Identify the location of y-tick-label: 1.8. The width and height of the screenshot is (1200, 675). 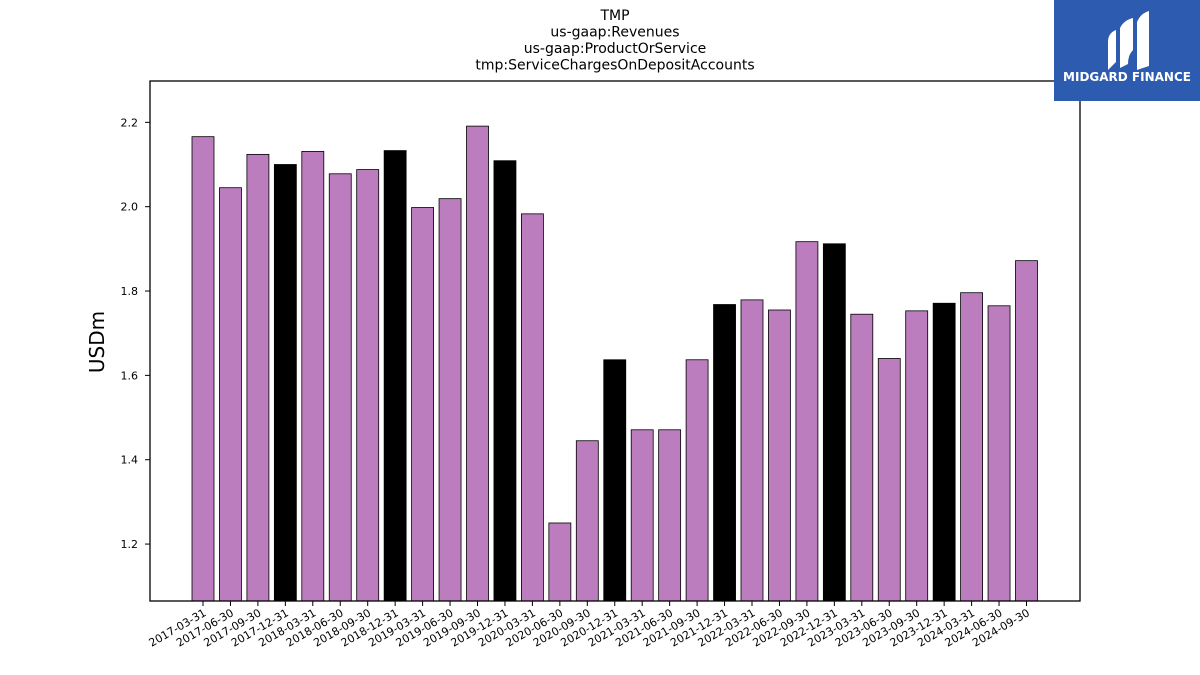
(130, 291).